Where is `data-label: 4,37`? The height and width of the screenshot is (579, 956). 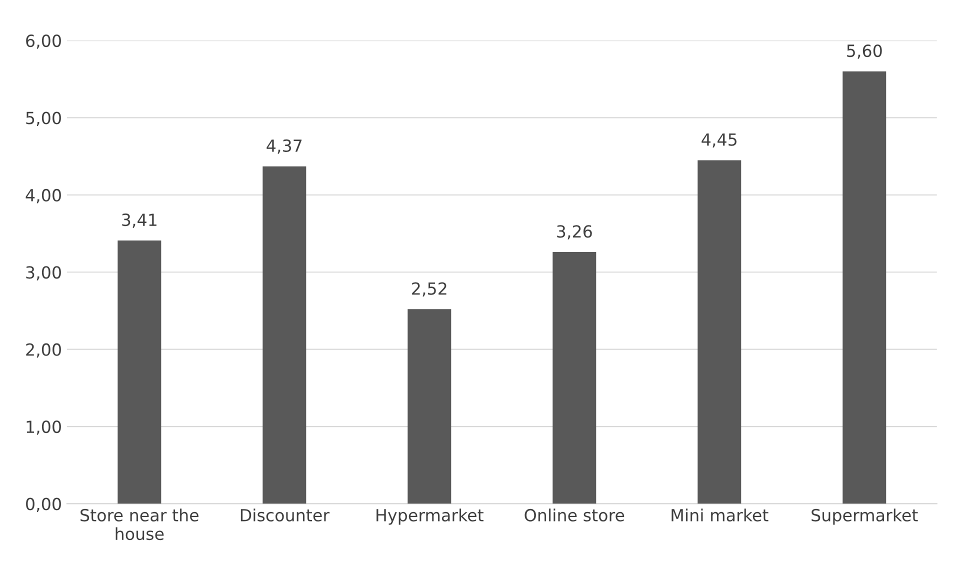
data-label: 4,37 is located at coordinates (284, 146).